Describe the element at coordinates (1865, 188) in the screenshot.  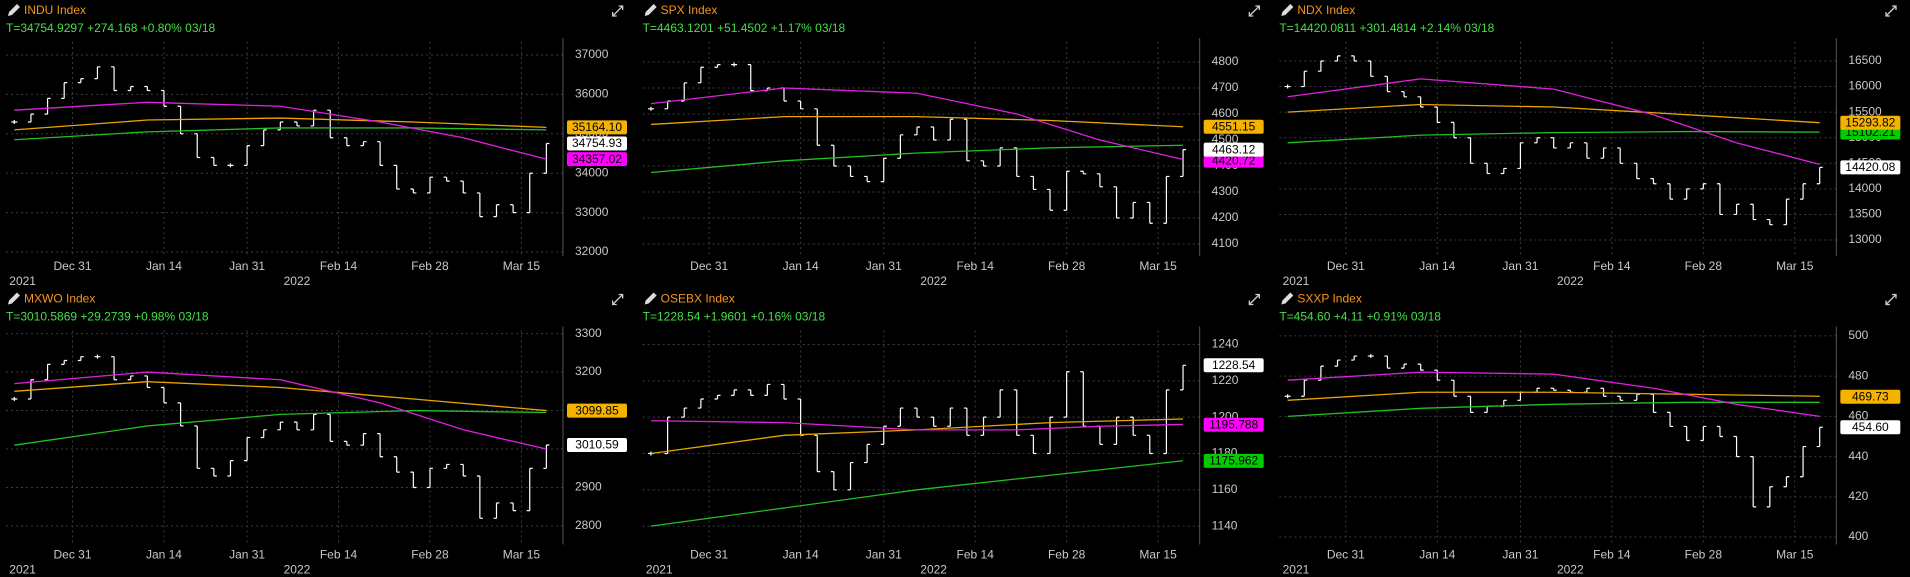
I see `y-tick-label: 14000` at that location.